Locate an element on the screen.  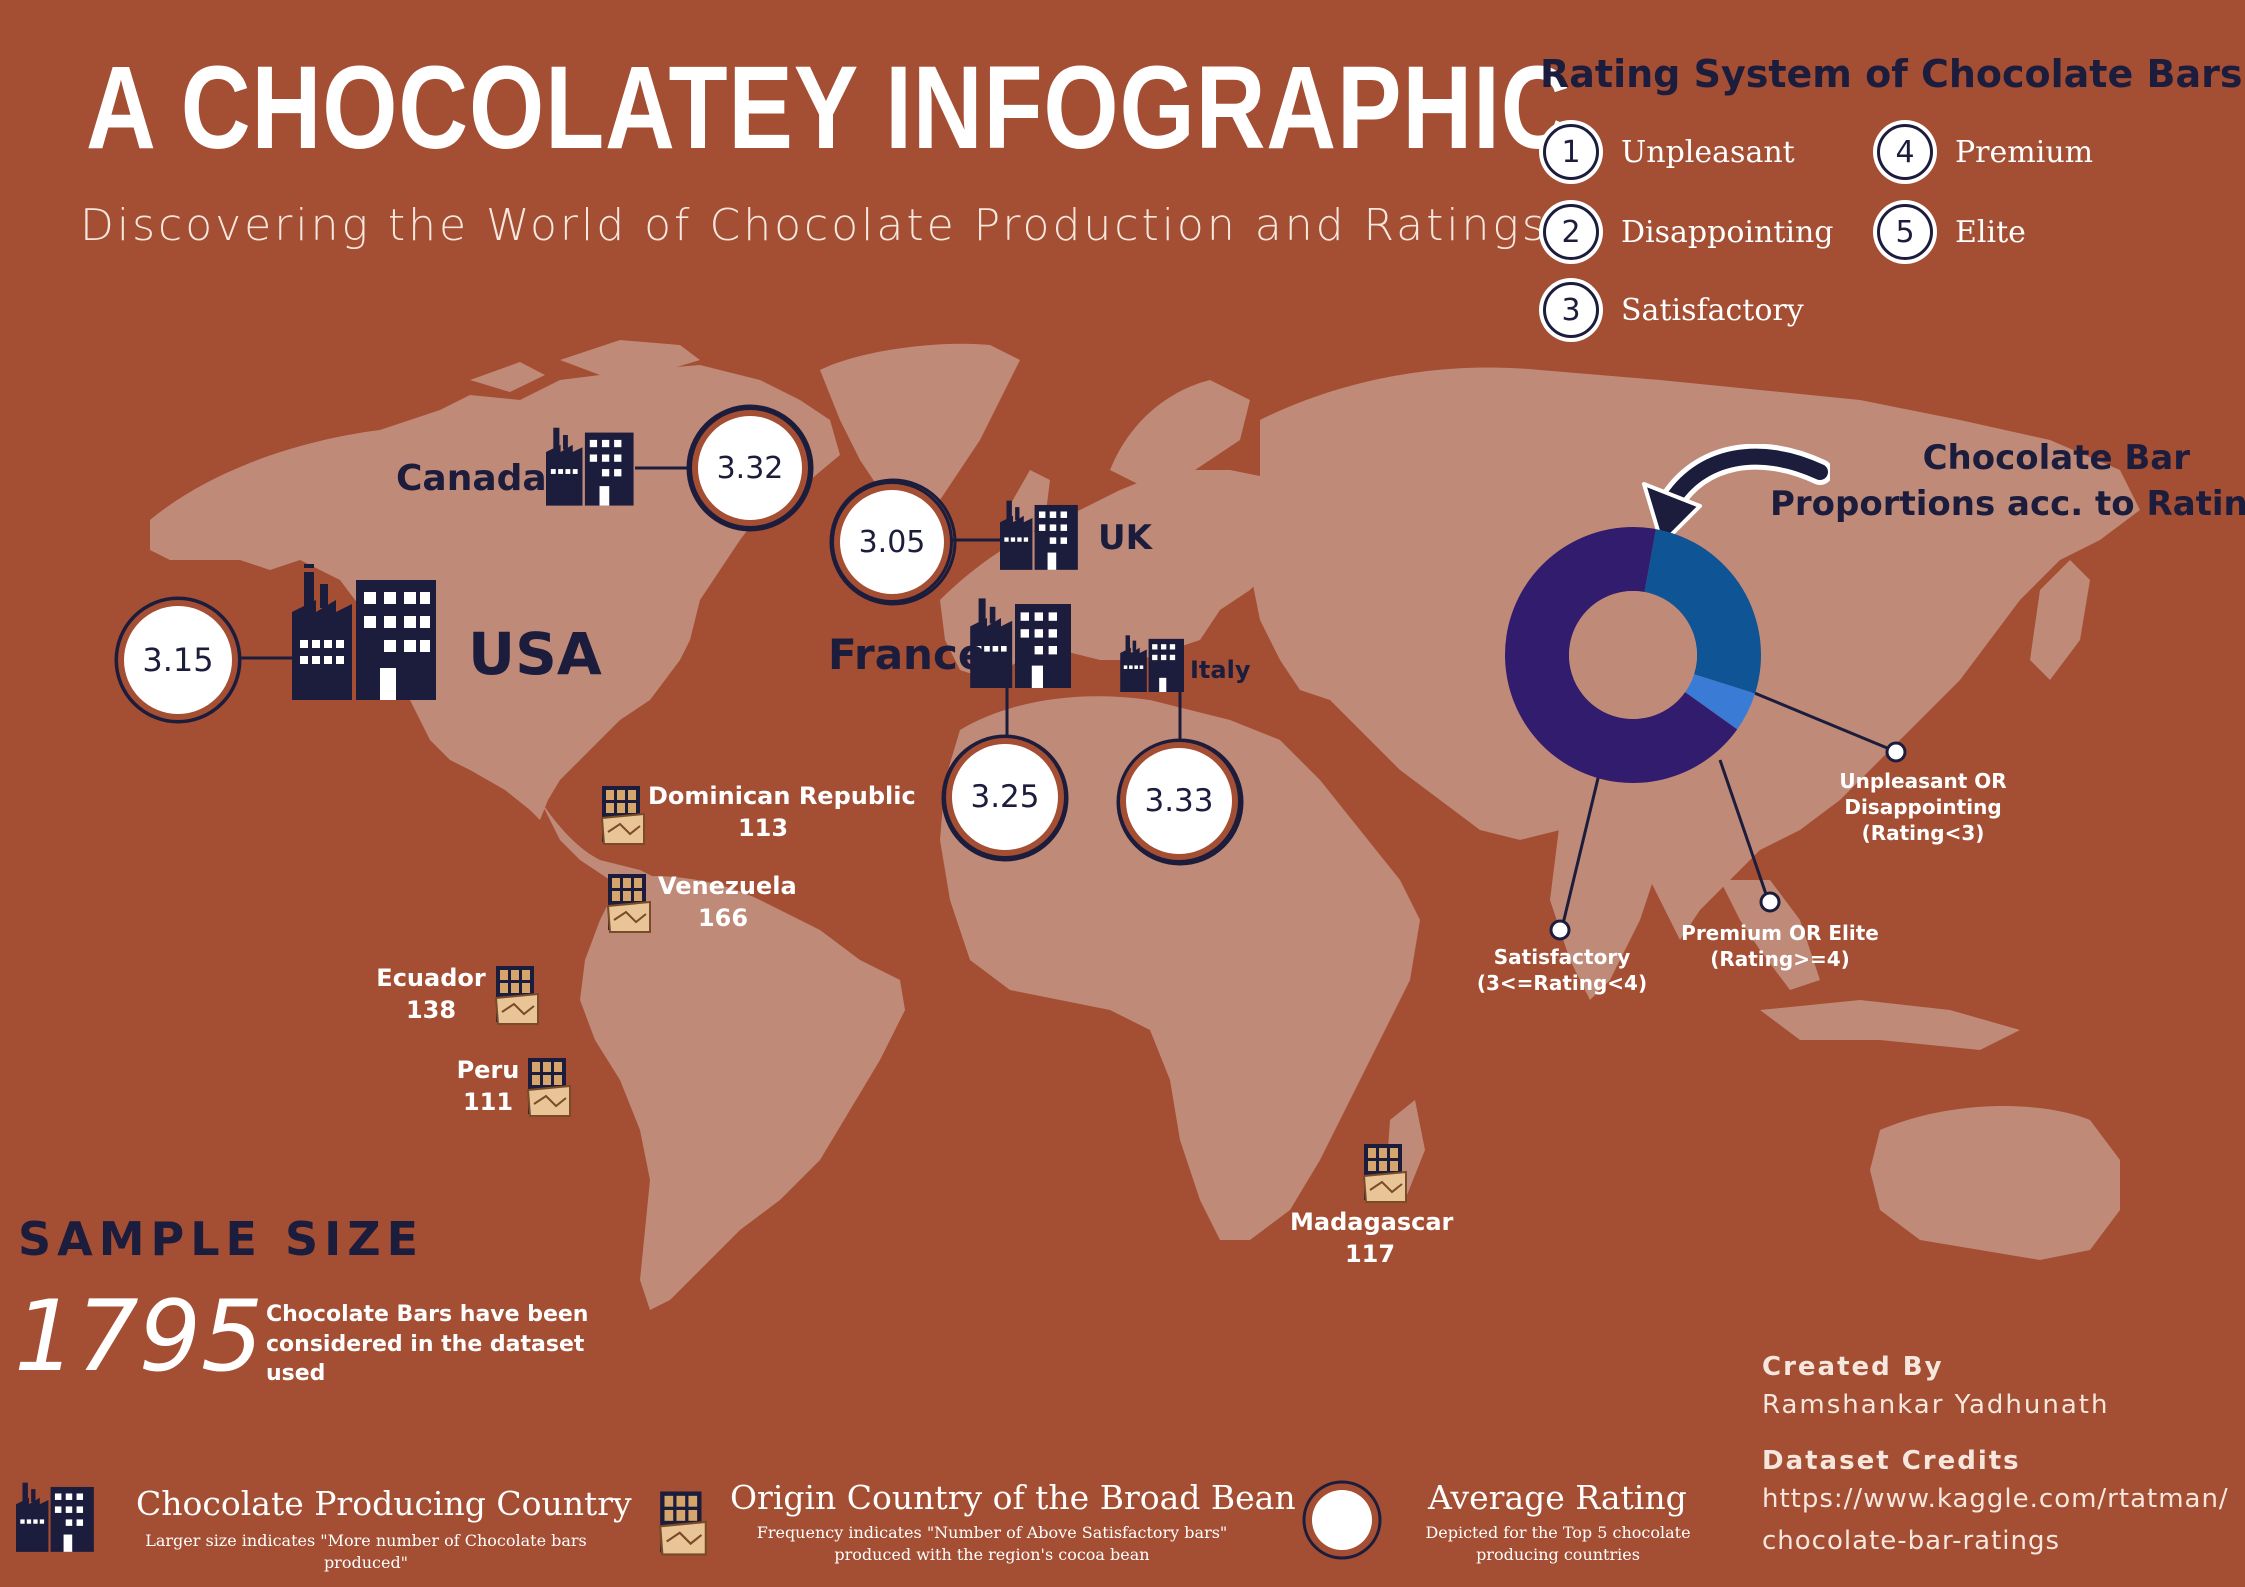
proportions-donut-chart is located at coordinates (1633, 655).